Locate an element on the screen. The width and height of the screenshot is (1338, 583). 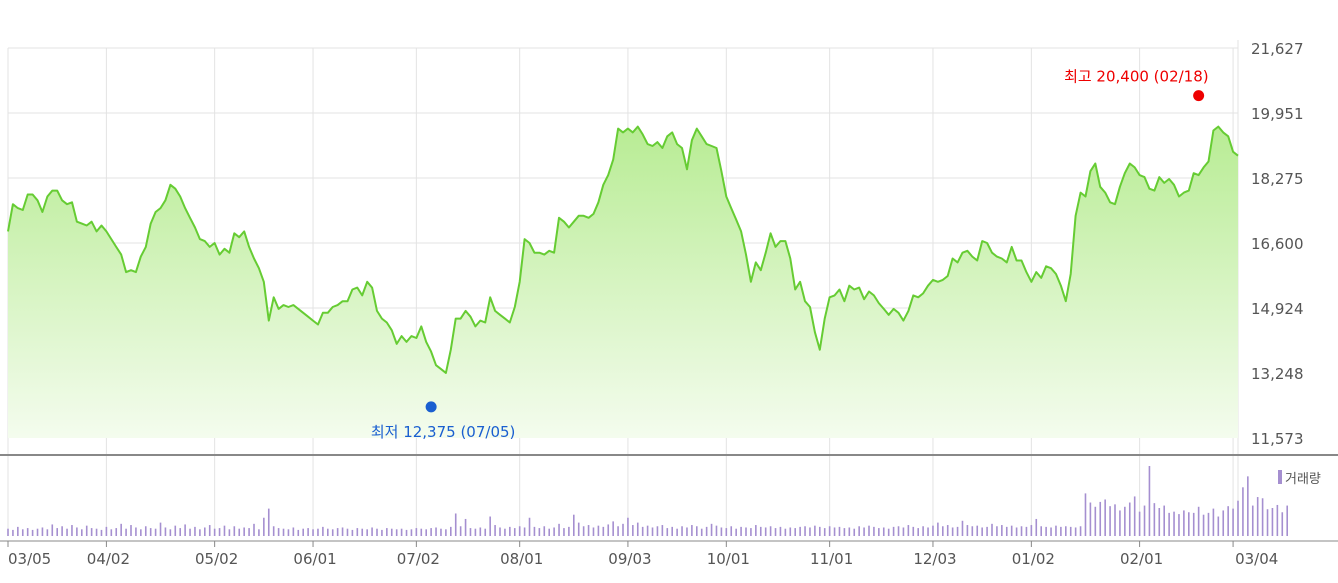
price-tick-label: 13,248 is located at coordinates (1277, 374).